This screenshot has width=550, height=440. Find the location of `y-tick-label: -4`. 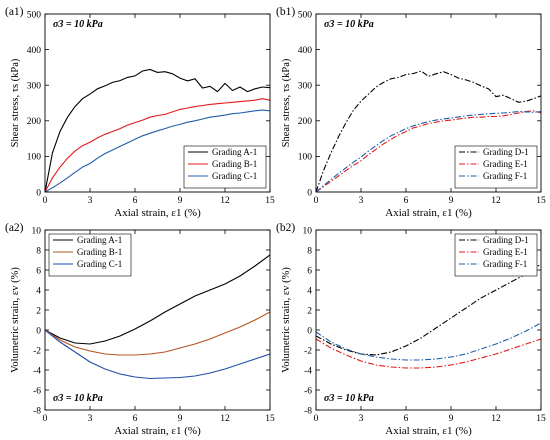

y-tick-label: -4 is located at coordinates (308, 371).